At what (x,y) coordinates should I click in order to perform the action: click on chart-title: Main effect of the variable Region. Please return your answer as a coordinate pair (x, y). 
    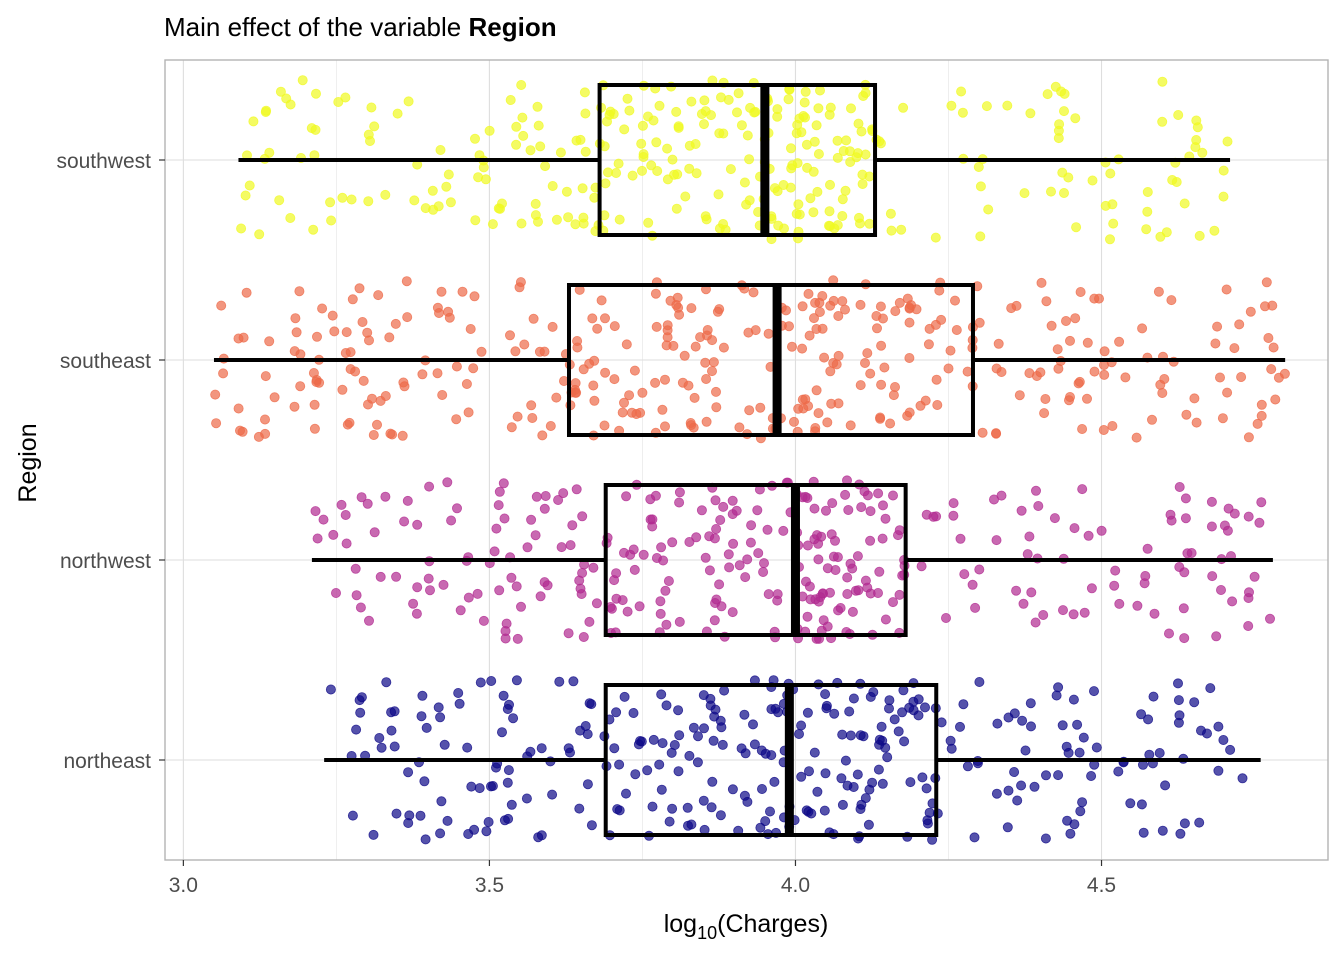
    Looking at the image, I should click on (360, 27).